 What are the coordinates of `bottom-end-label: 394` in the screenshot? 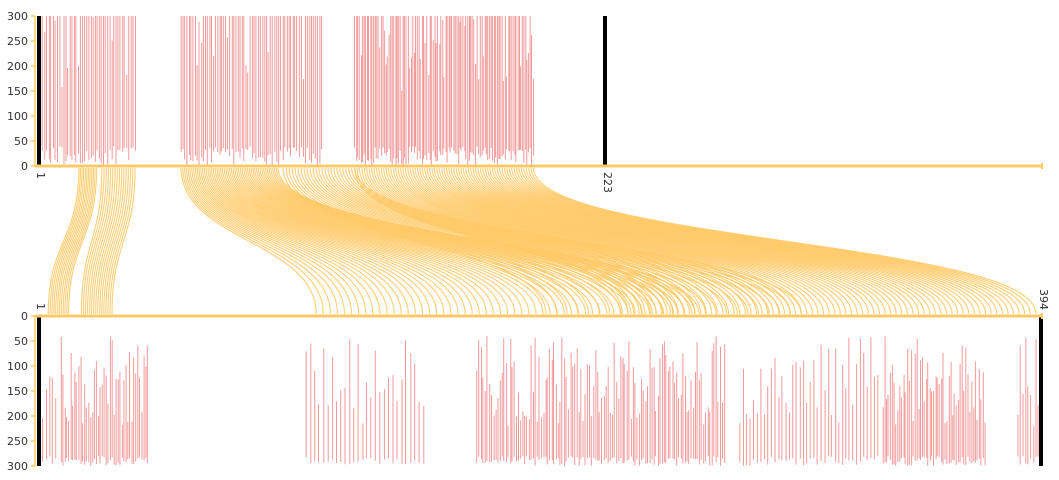 It's located at (1043, 299).